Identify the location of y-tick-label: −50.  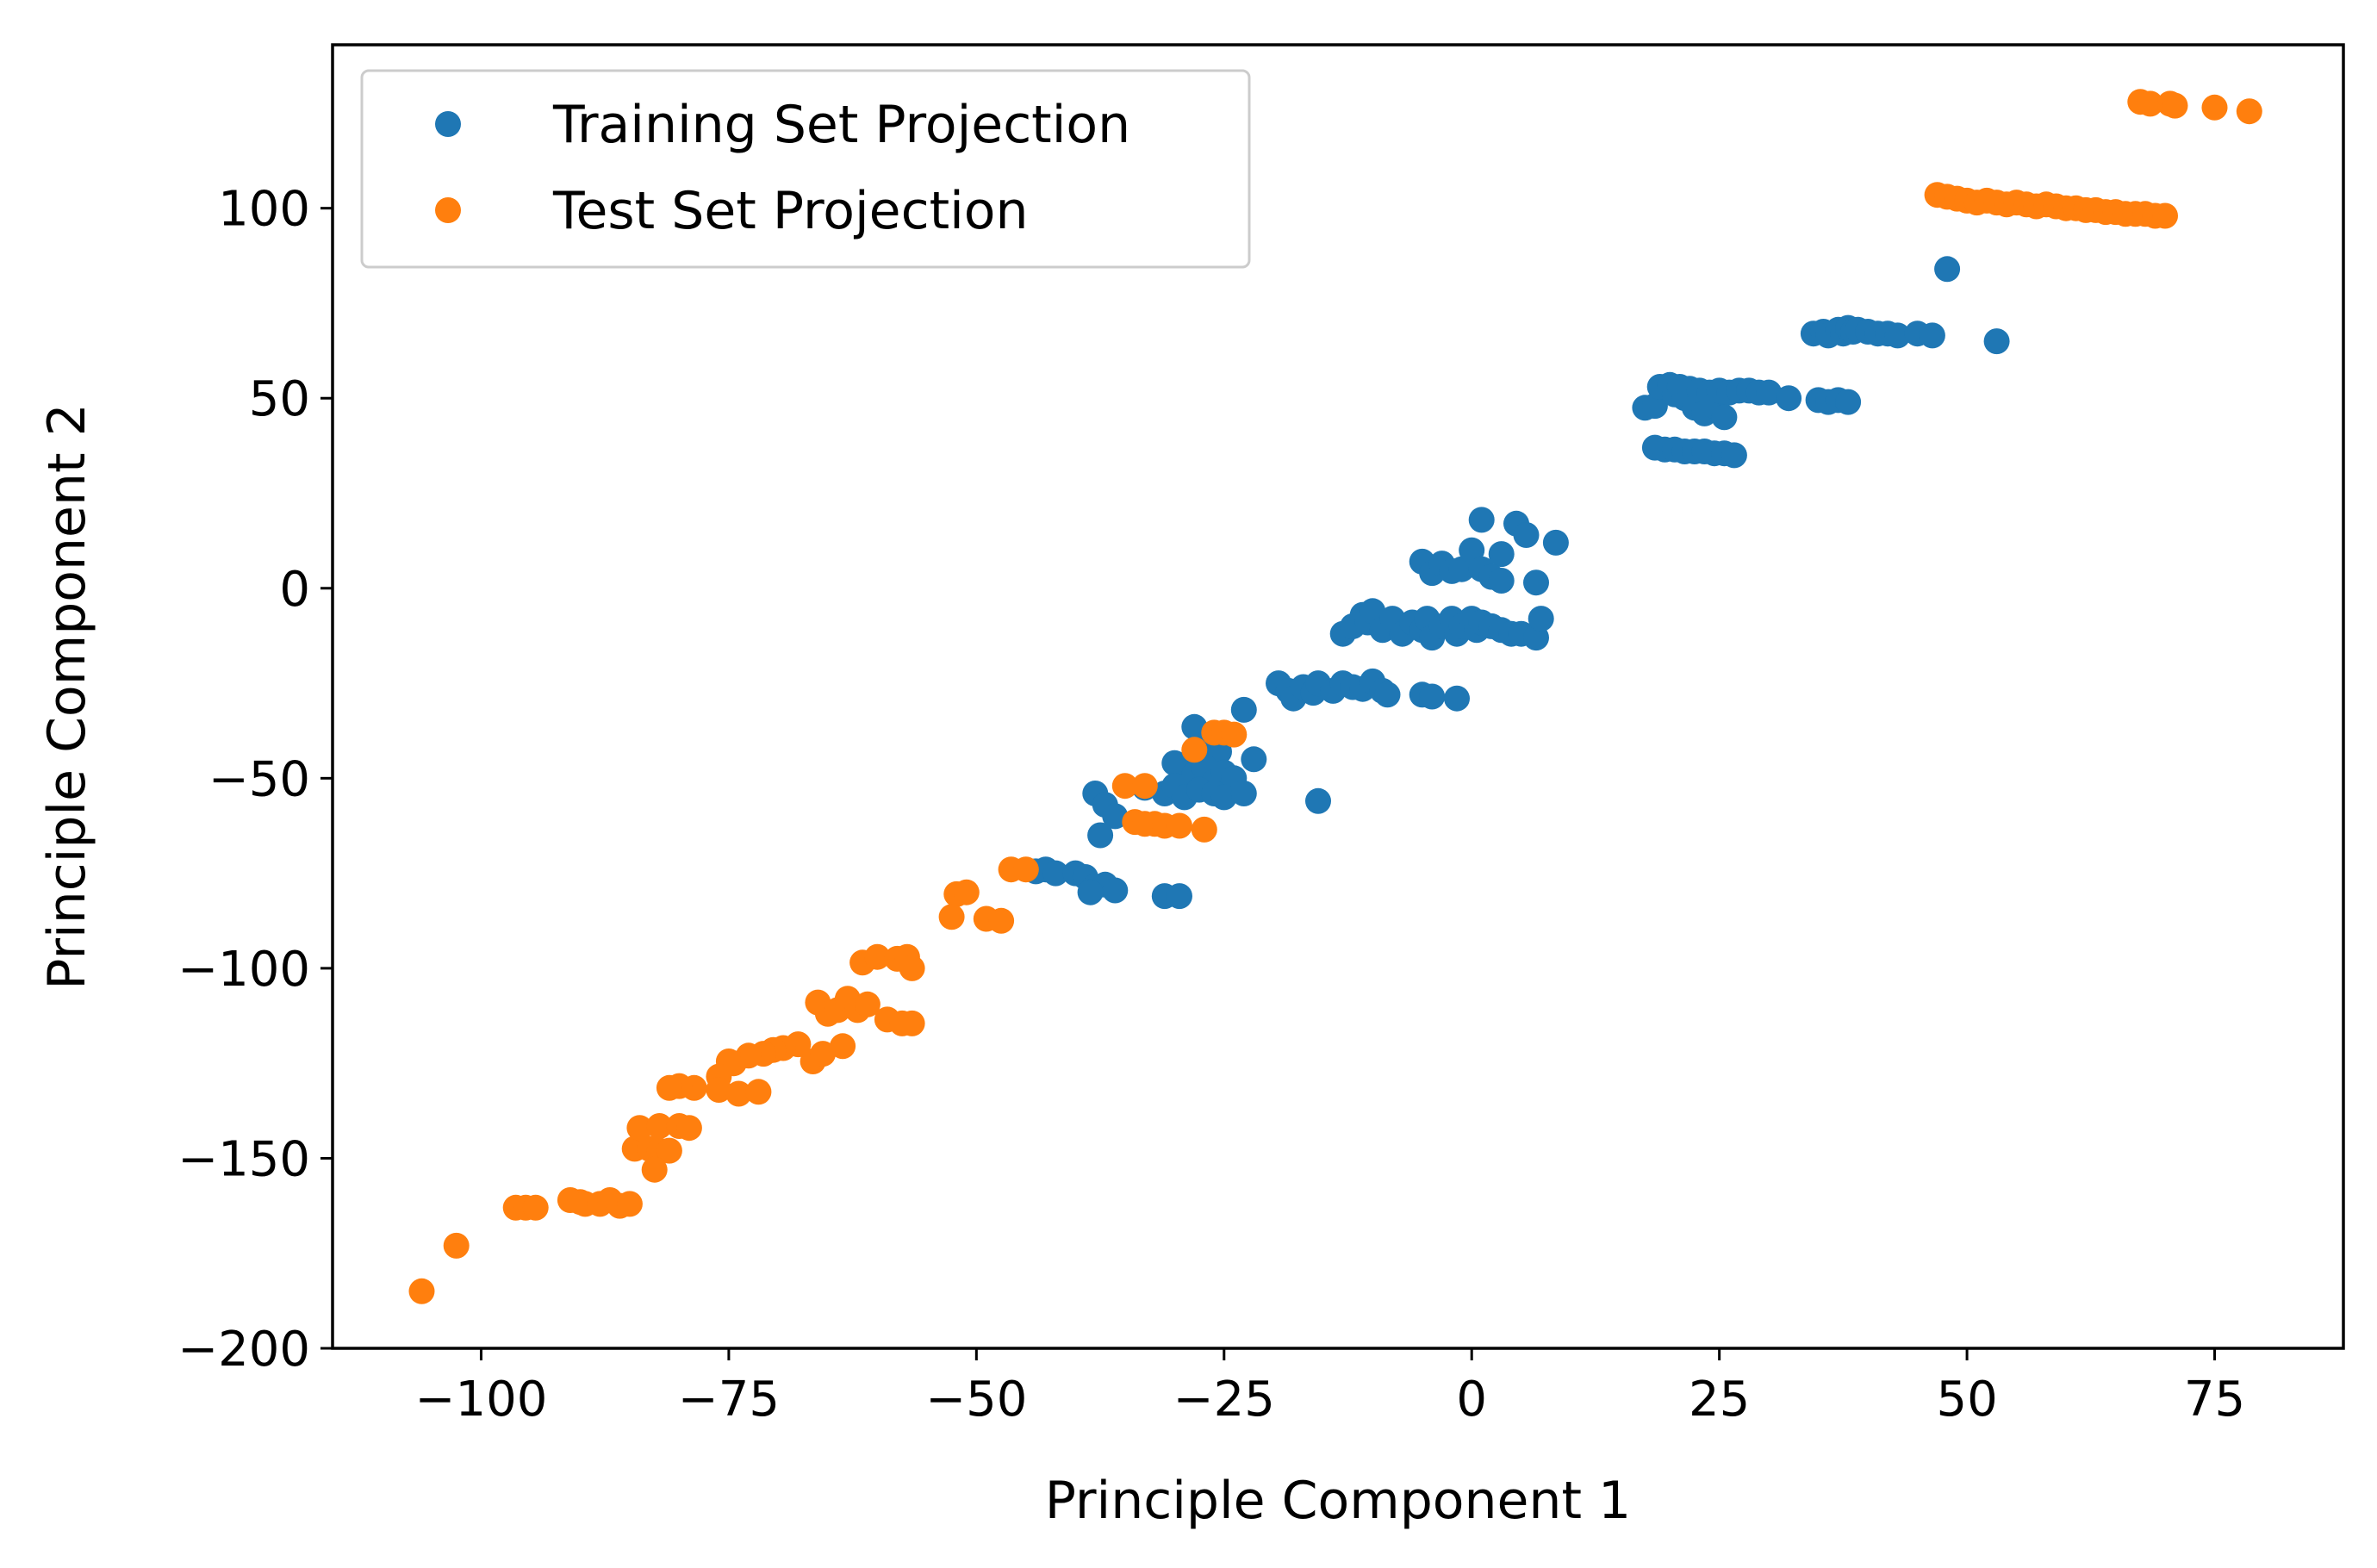
(259, 779).